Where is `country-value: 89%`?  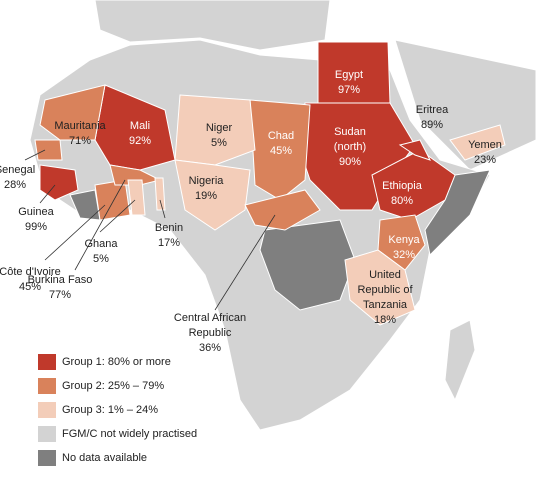 country-value: 89% is located at coordinates (432, 125).